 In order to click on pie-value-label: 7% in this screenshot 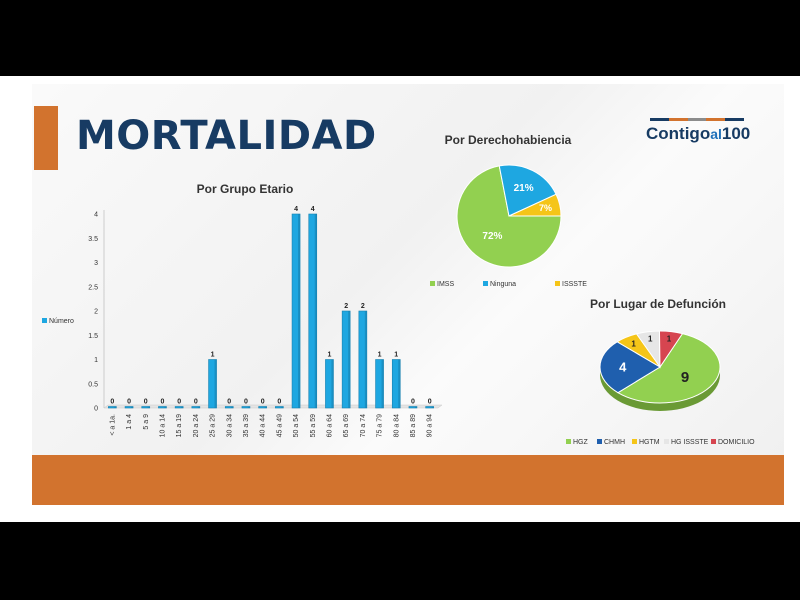, I will do `click(545, 208)`.